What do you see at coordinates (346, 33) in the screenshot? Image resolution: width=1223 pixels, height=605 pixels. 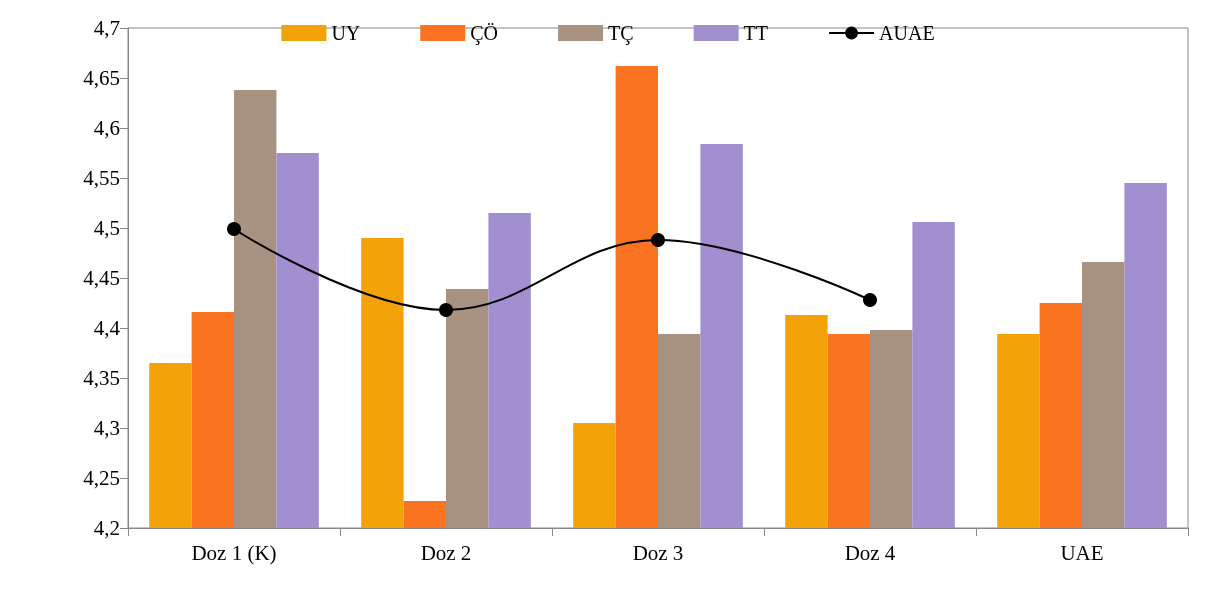 I see `legend-label: UY` at bounding box center [346, 33].